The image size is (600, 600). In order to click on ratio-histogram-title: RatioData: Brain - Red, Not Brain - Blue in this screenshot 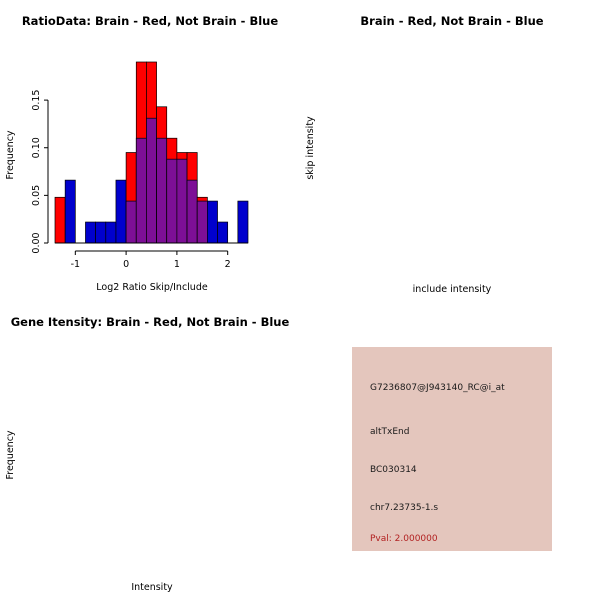, I will do `click(150, 21)`.